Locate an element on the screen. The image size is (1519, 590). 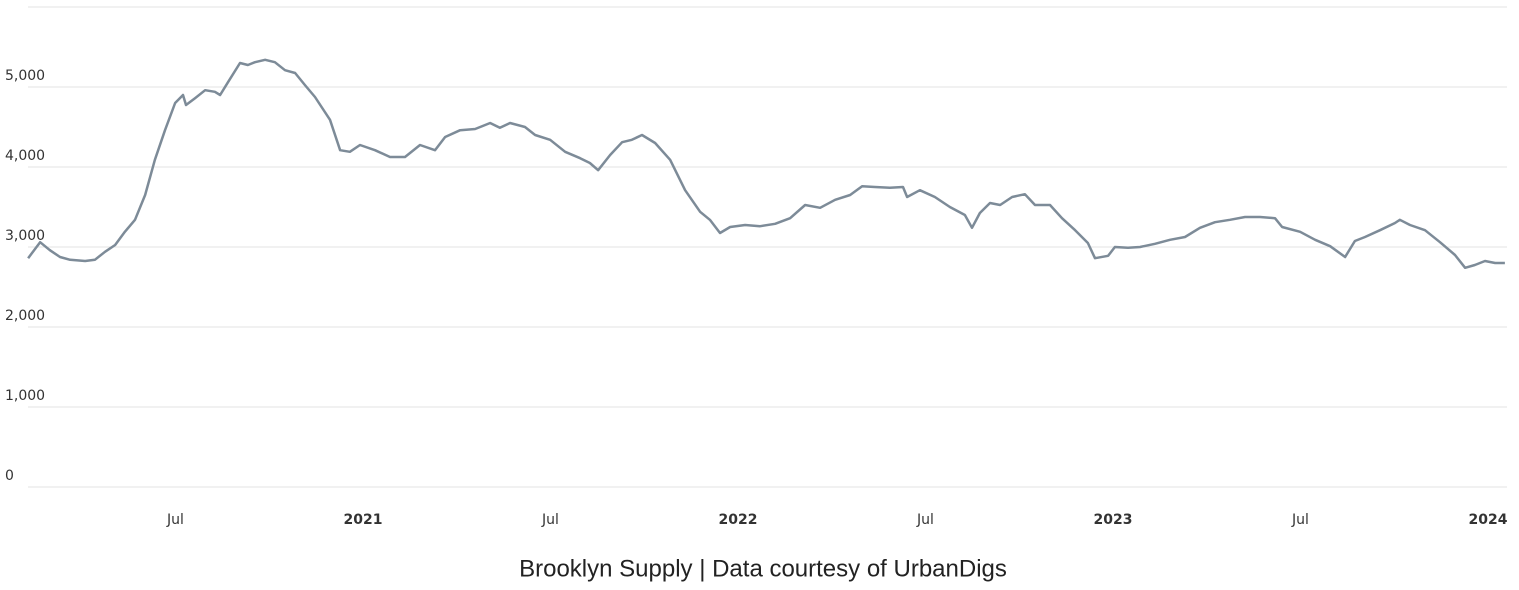
y-tick-label: 1,000 is located at coordinates (25, 396).